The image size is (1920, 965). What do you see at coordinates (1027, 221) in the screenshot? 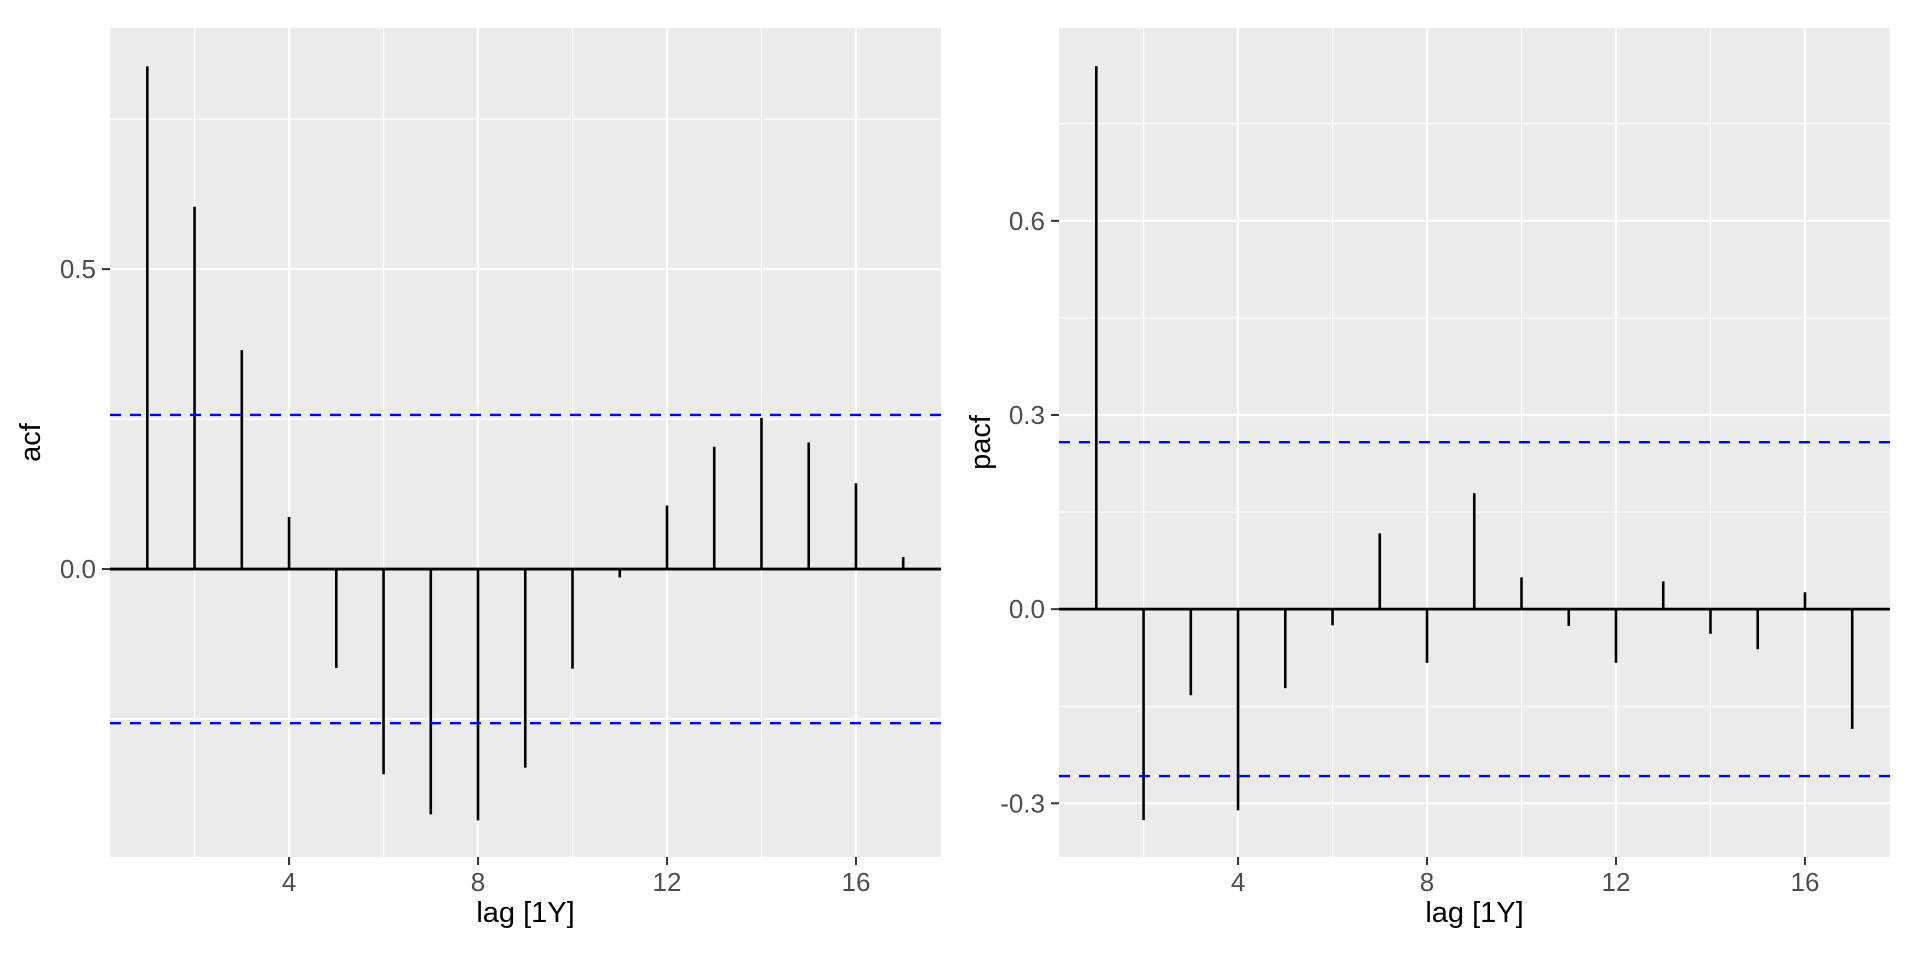
I see `y-tick-label: 0.6` at bounding box center [1027, 221].